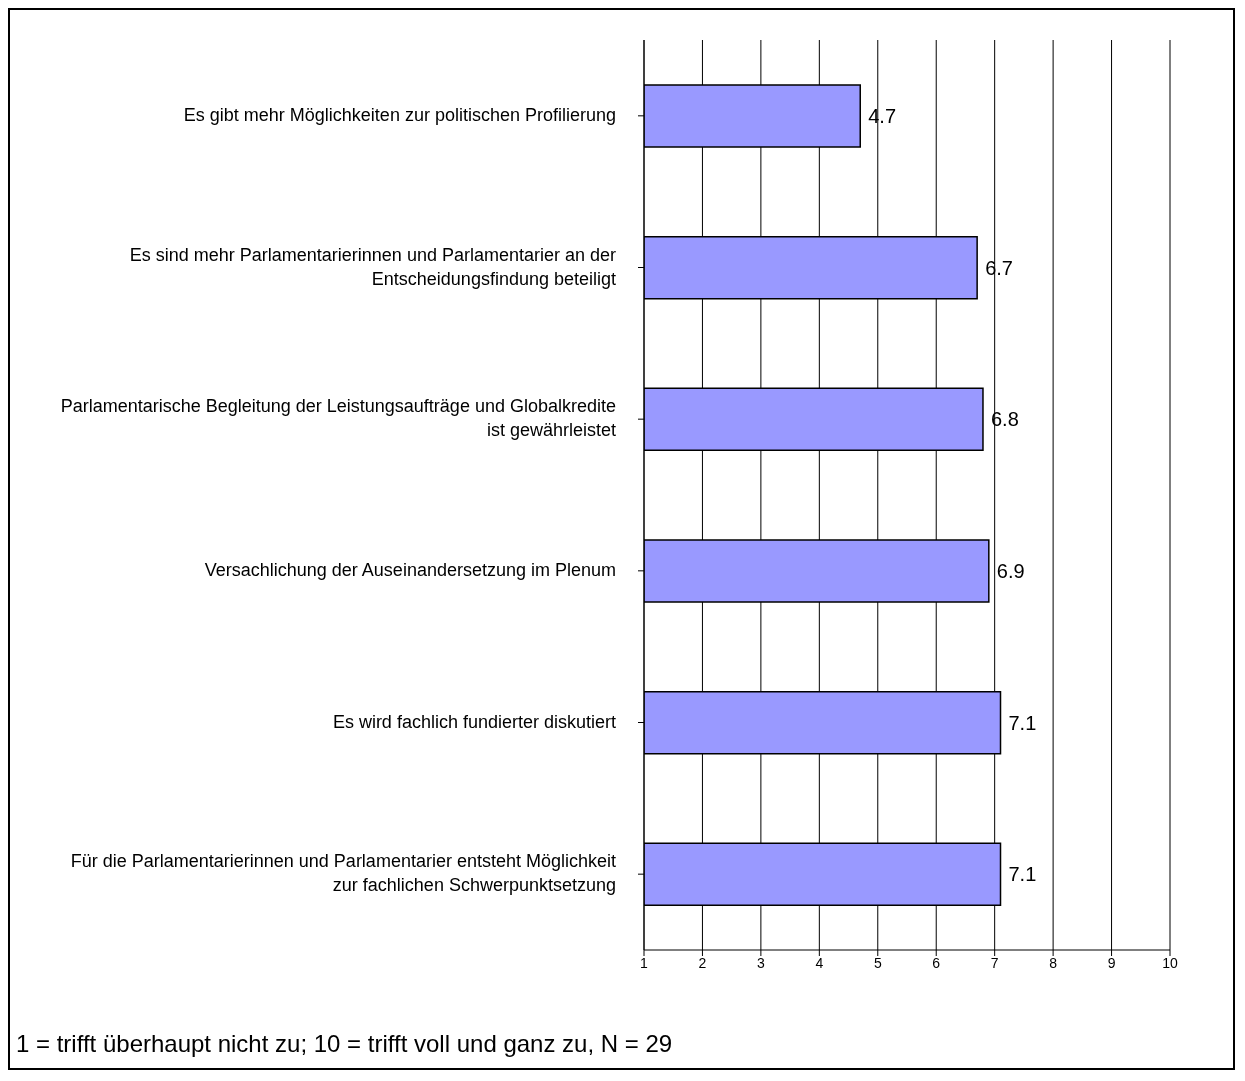 Image resolution: width=1245 pixels, height=1081 pixels. Describe the element at coordinates (936, 962) in the screenshot. I see `x-tick-label: 6` at that location.